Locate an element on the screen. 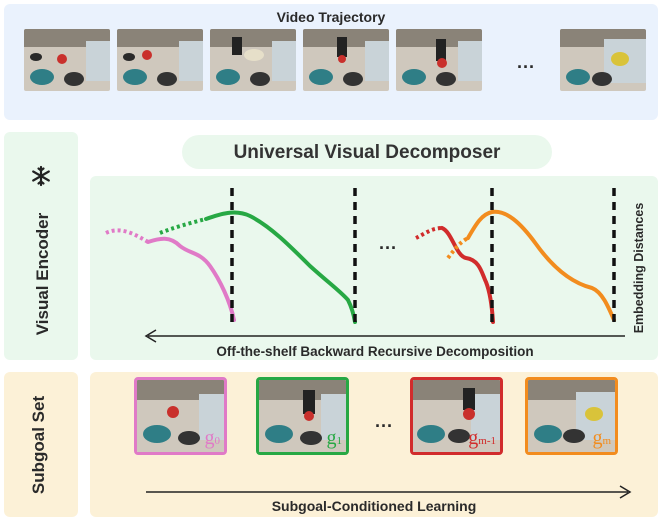  video-trajectory-title: Video Trajectory is located at coordinates (331, 17).